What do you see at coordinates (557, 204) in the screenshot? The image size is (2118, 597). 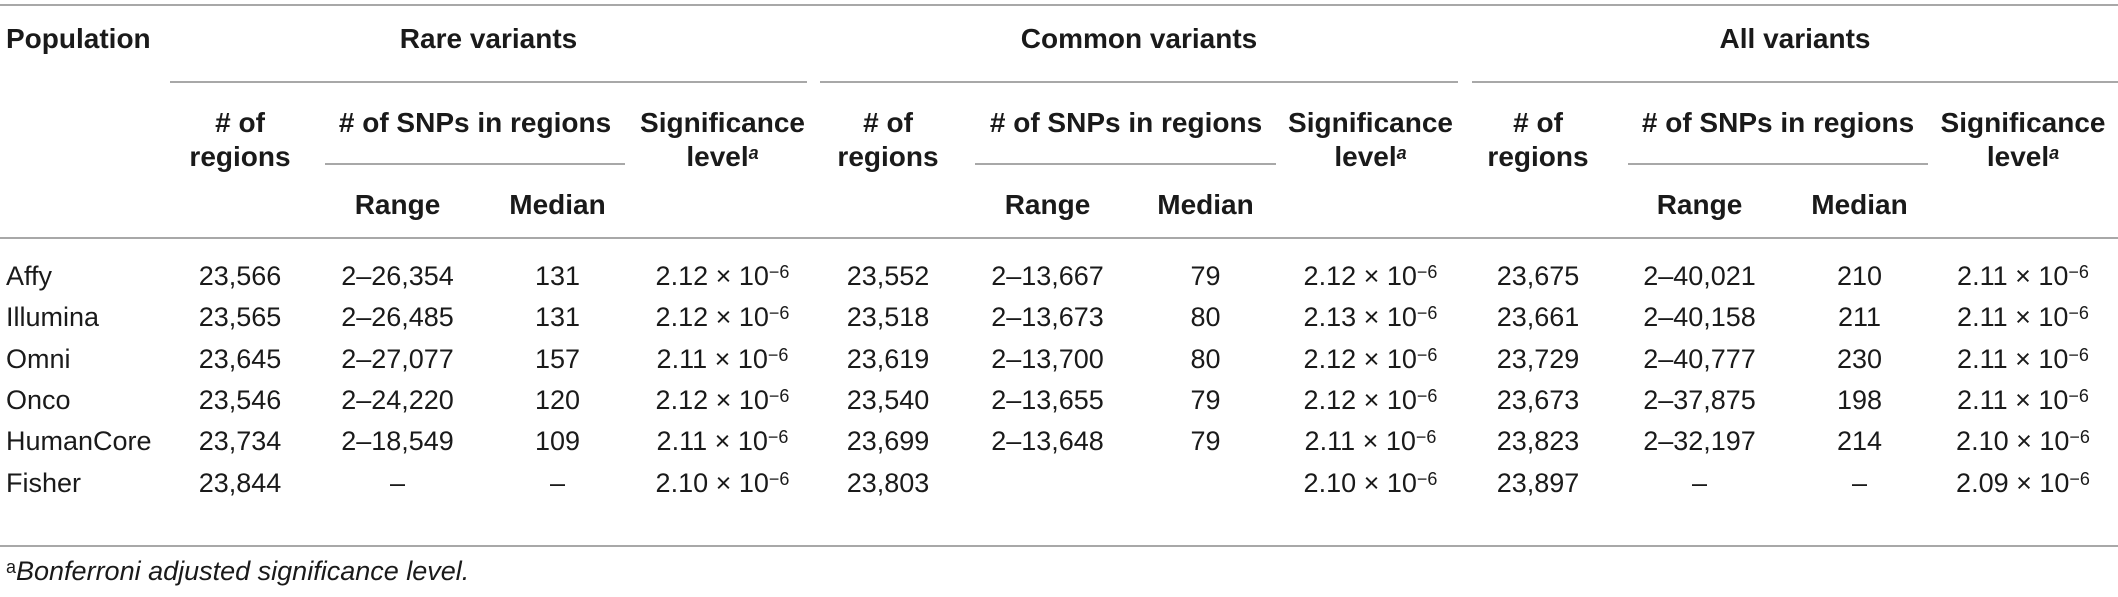 I see `header-median-rare: Median` at bounding box center [557, 204].